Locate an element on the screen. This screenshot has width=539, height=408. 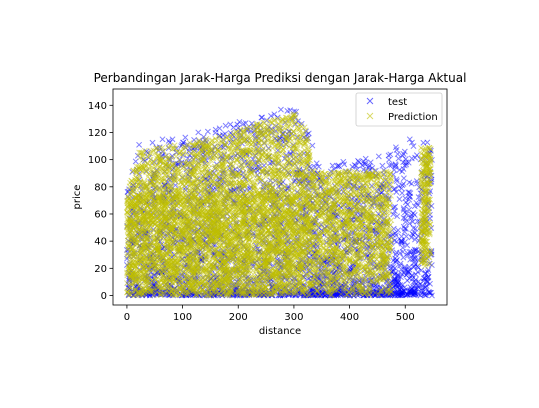
prediction-point is located at coordinates (206, 140).